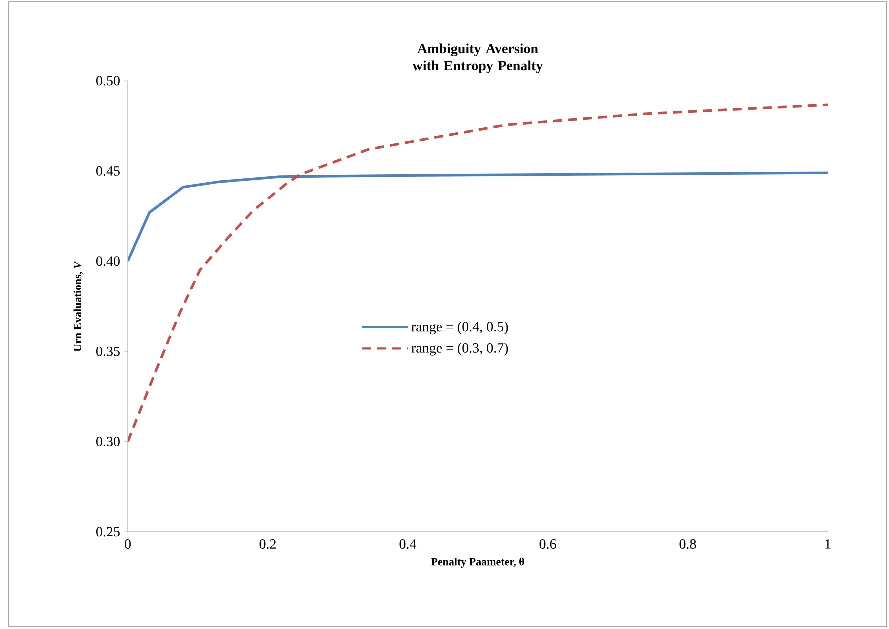 The height and width of the screenshot is (629, 889). What do you see at coordinates (828, 544) in the screenshot?
I see `x-tick-label: 1` at bounding box center [828, 544].